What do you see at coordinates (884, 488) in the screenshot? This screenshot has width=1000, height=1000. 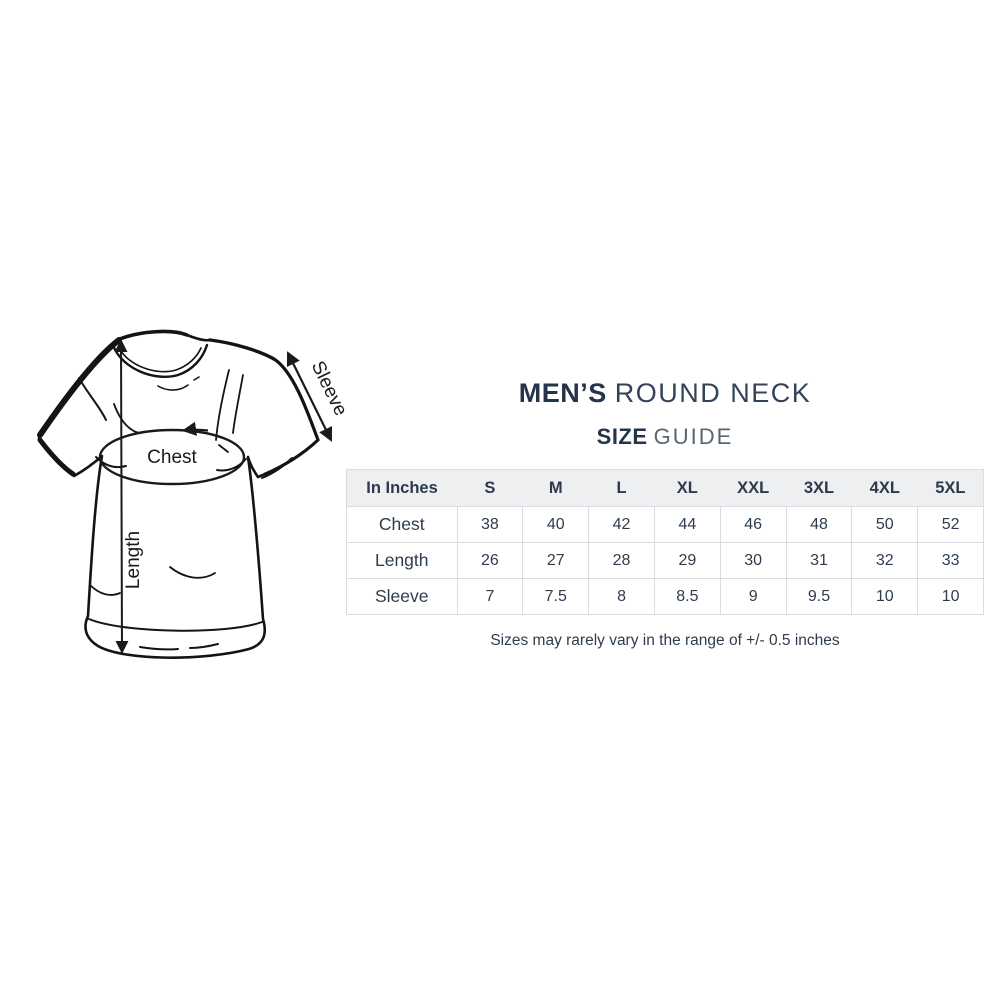 I see `size-column-header: 4XL` at bounding box center [884, 488].